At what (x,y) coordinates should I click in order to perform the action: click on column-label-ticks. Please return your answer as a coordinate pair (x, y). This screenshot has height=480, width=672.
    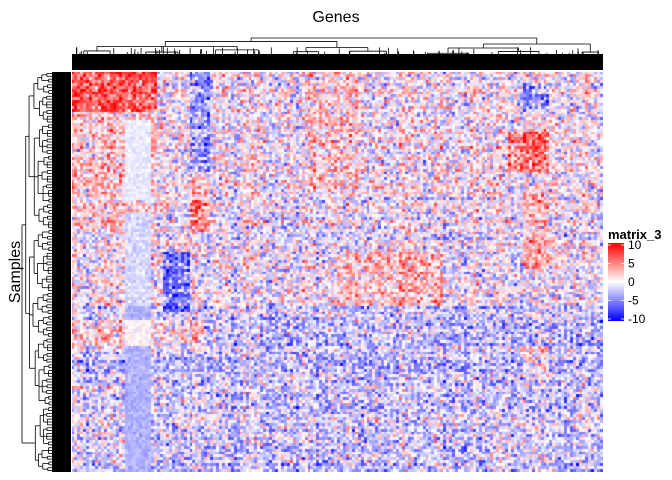
    Looking at the image, I should click on (337, 58).